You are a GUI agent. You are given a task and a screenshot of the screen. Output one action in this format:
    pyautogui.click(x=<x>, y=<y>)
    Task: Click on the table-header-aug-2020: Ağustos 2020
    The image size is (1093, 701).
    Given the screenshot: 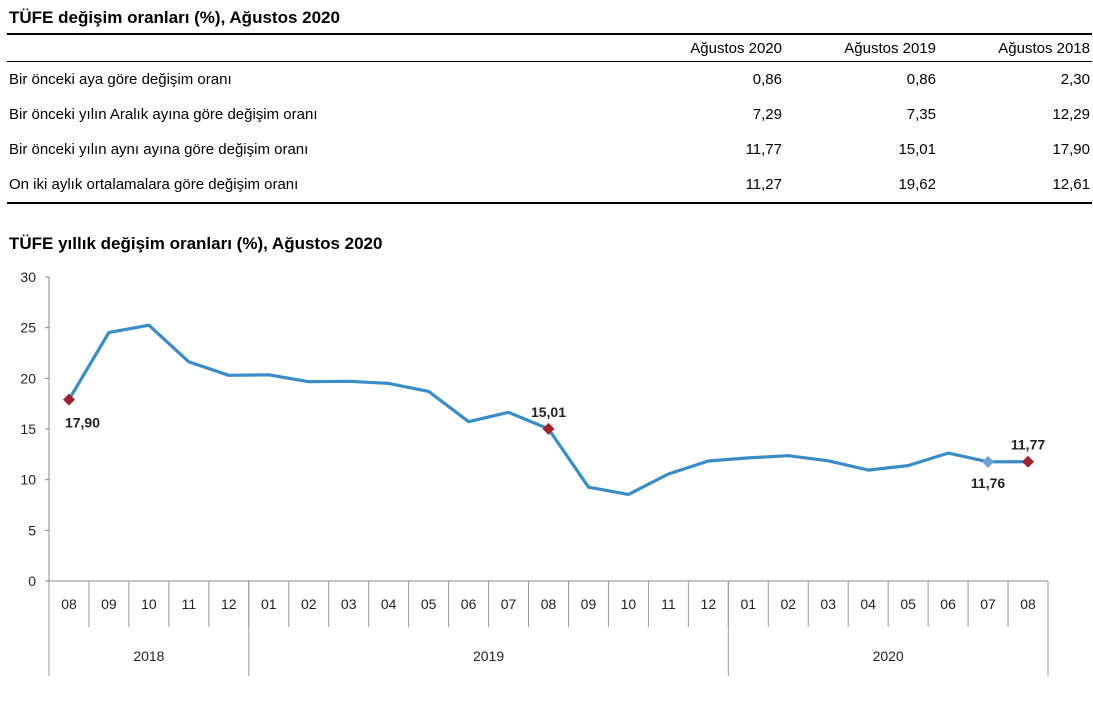 What is the action you would take?
    pyautogui.click(x=715, y=48)
    